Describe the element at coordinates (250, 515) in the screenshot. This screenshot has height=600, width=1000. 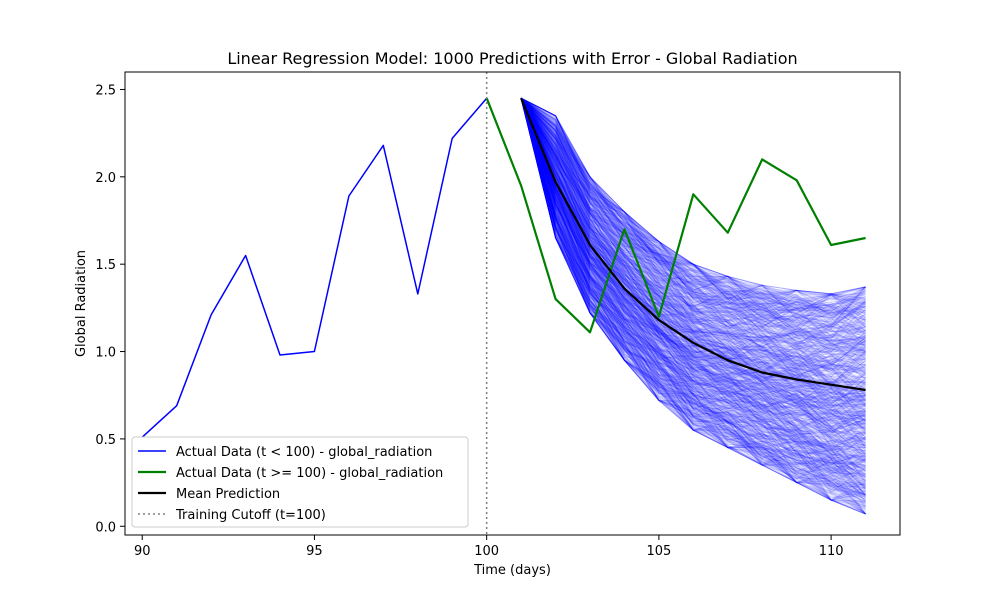
I see `legend-label-training-cutoff: Training Cutoff (t=100)` at that location.